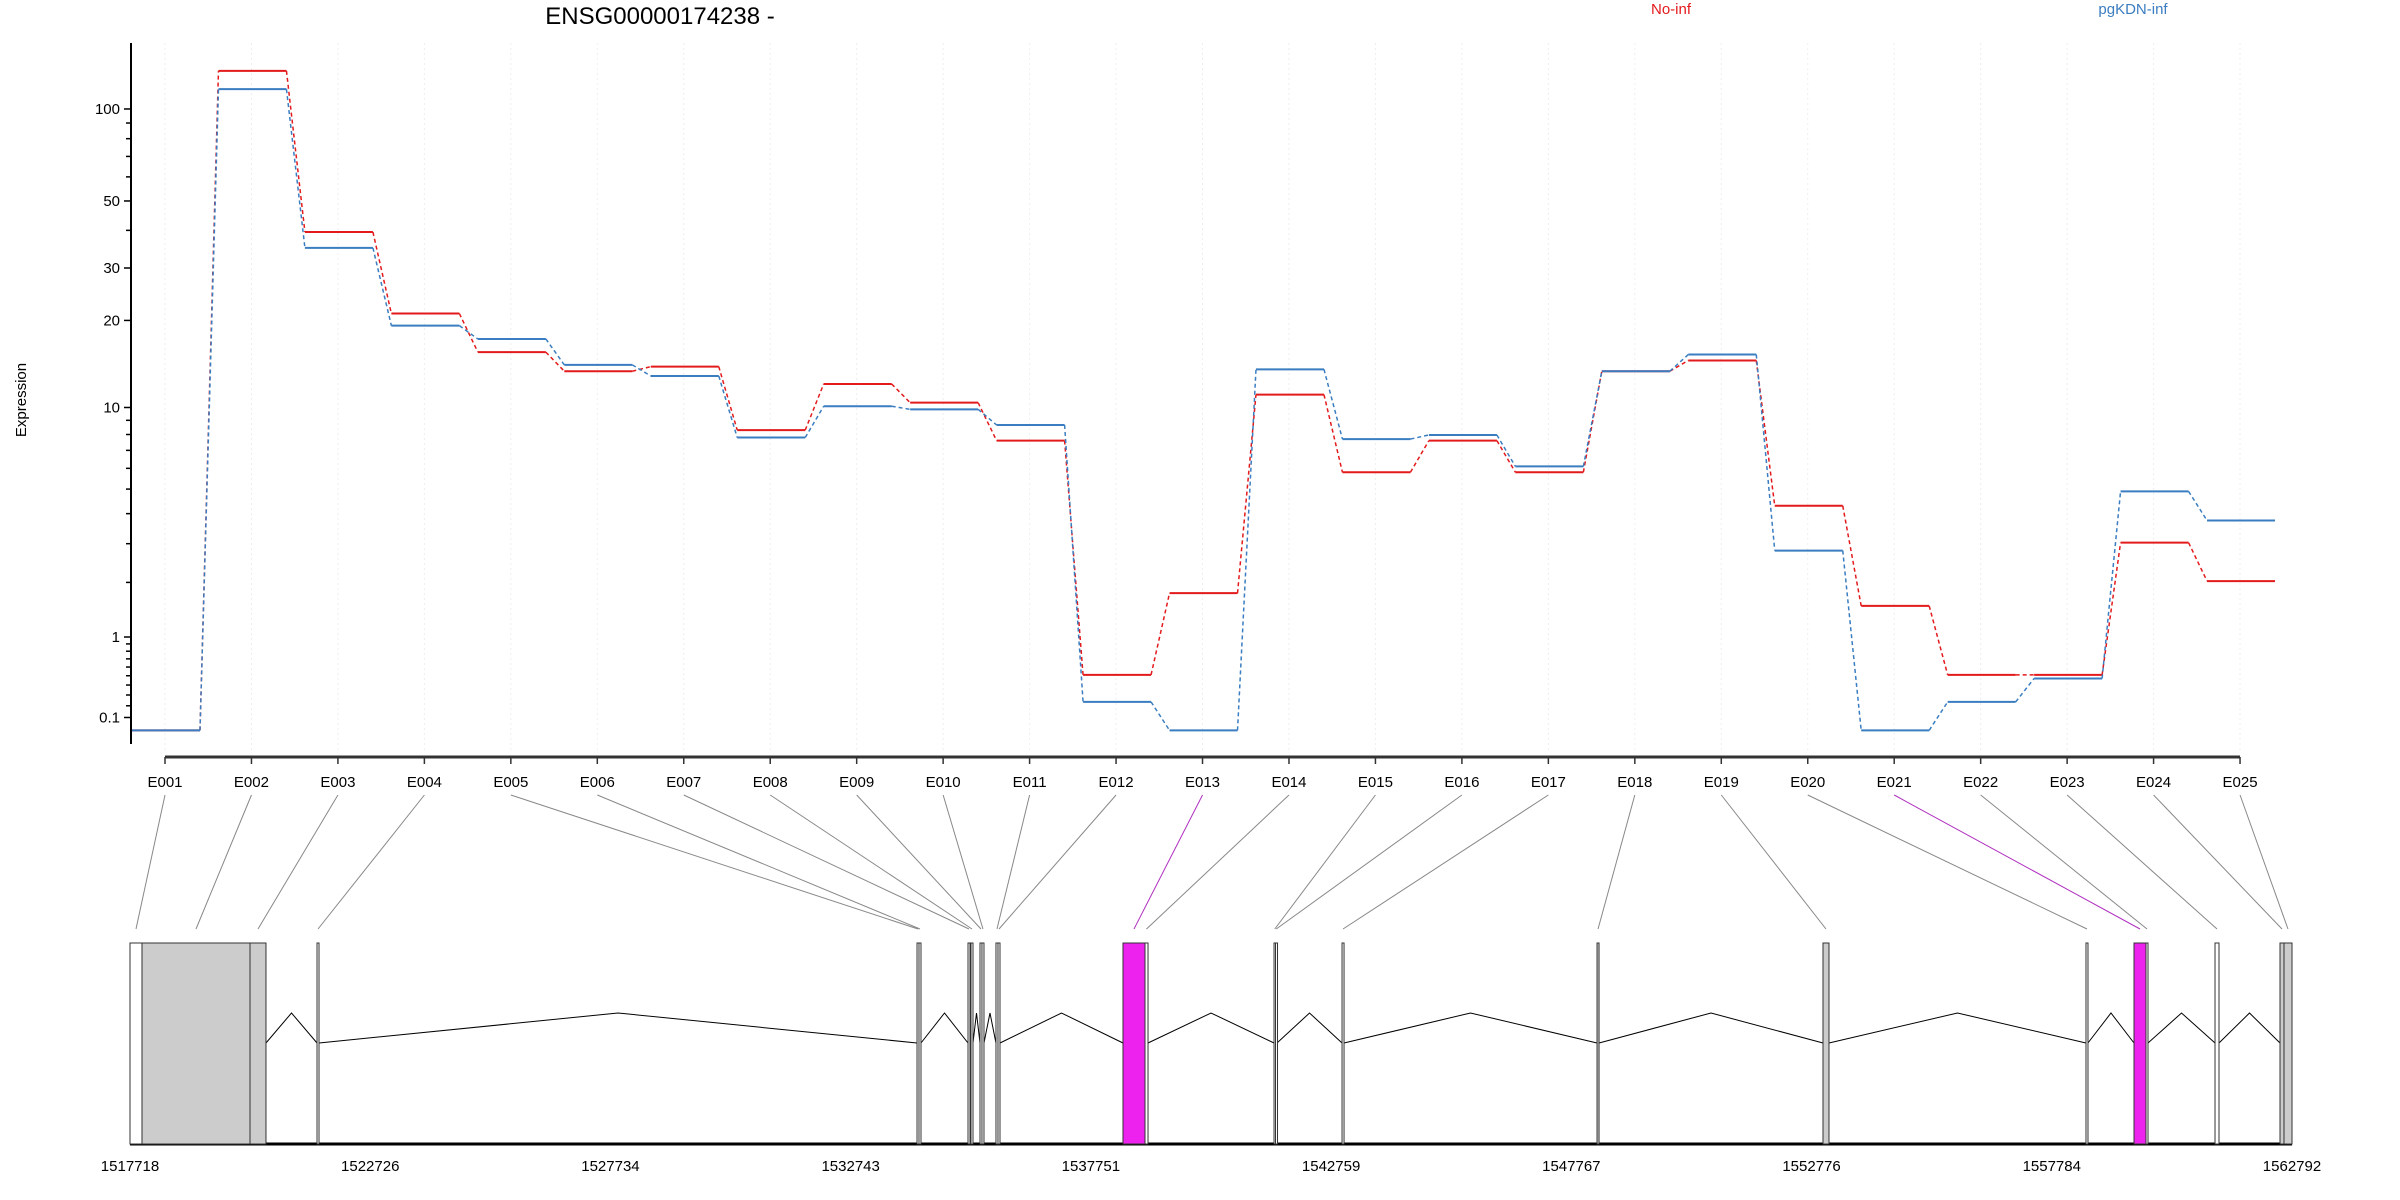 The width and height of the screenshot is (2400, 1200). Describe the element at coordinates (107, 109) in the screenshot. I see `y-tick-label: 100` at that location.